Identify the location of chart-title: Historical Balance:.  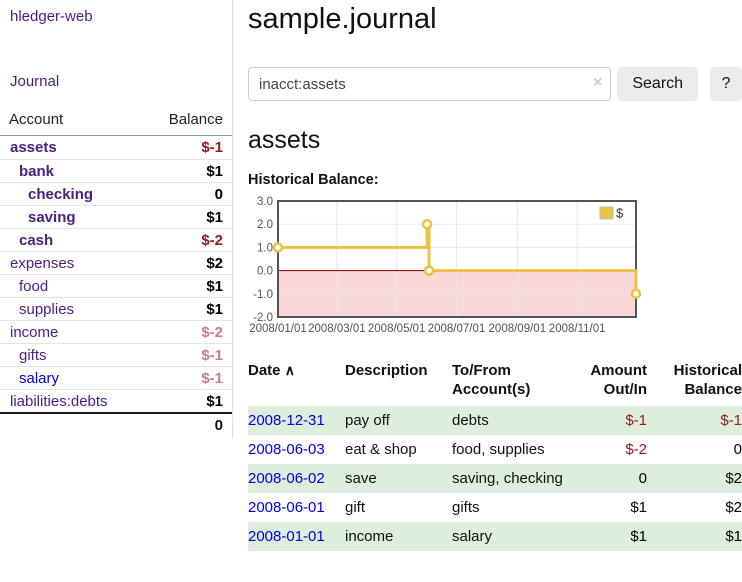
(313, 180).